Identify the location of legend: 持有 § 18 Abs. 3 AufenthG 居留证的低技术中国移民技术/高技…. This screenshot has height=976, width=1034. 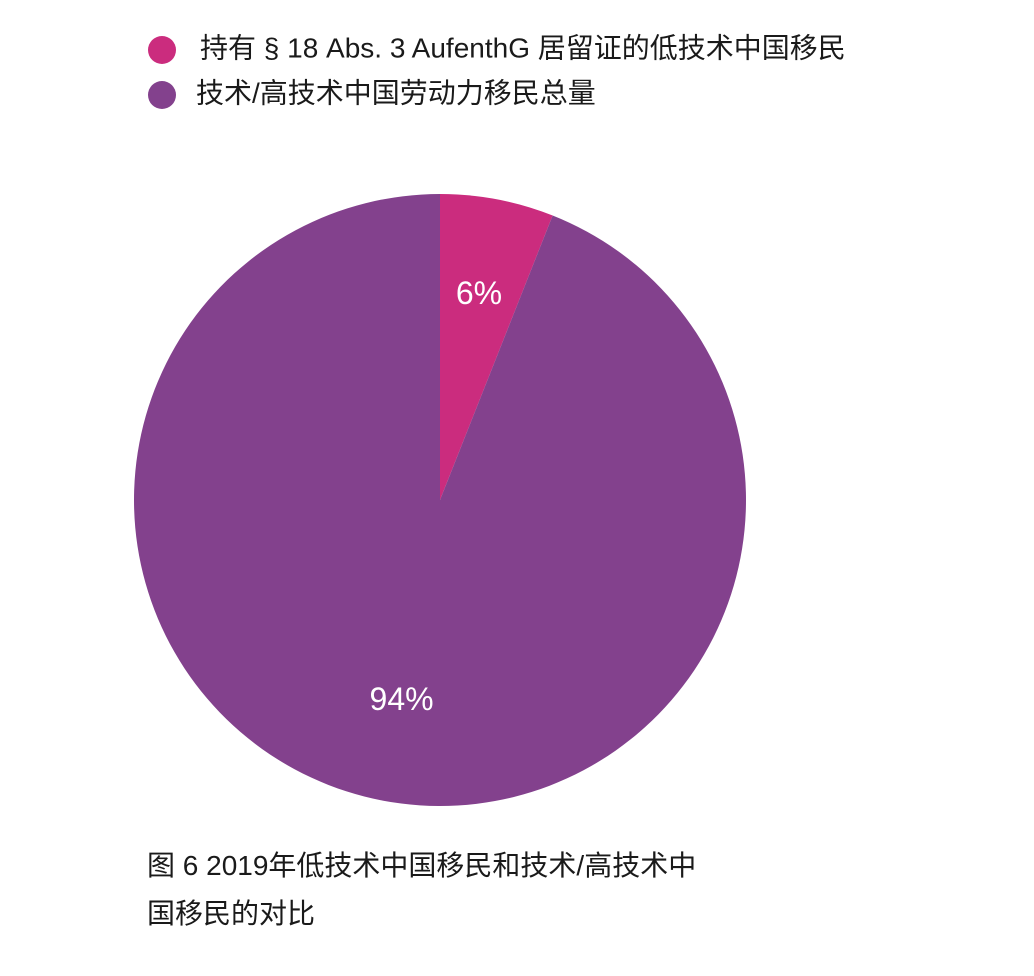
(497, 70).